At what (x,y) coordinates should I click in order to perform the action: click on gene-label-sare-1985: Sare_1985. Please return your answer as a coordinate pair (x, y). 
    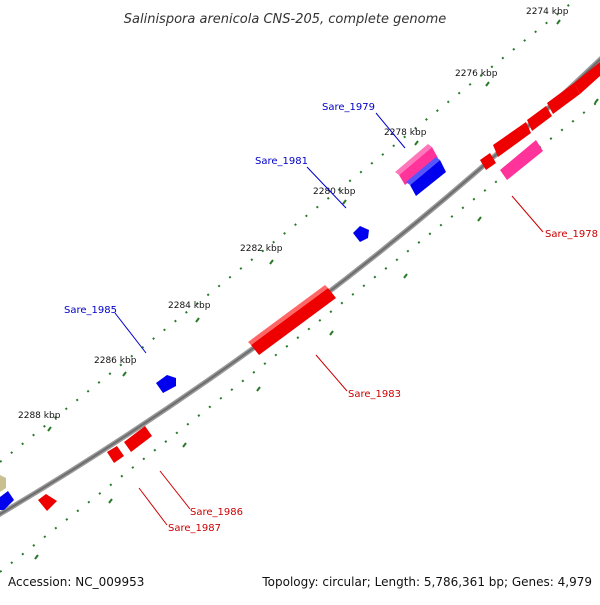
    Looking at the image, I should click on (90, 310).